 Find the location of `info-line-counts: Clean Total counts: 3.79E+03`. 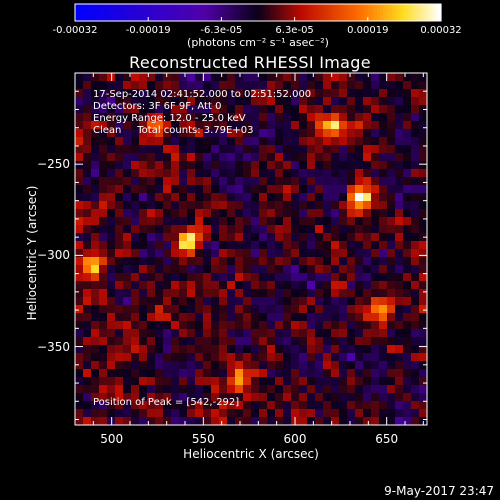

info-line-counts: Clean Total counts: 3.79E+03 is located at coordinates (173, 130).